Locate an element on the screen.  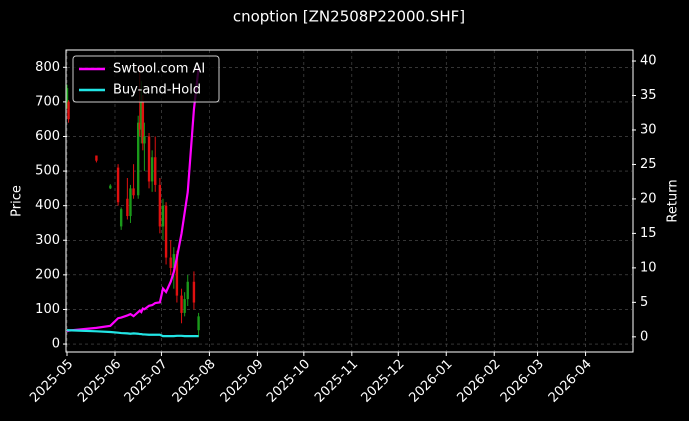
y-tick-label: 300 is located at coordinates (47, 240).